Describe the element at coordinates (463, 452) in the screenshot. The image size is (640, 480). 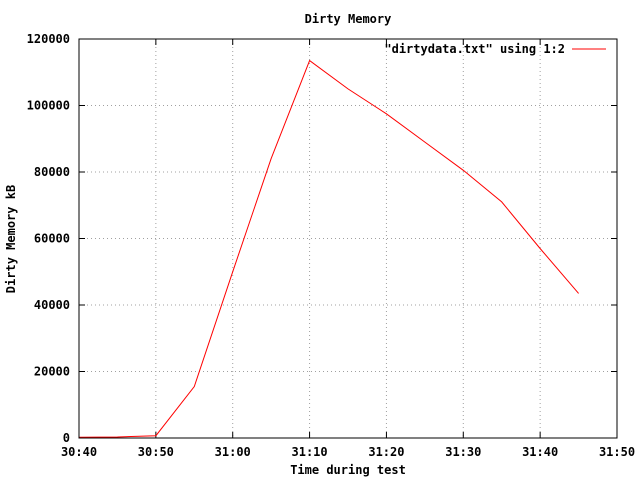
I see `x-tick-label: 31:30` at that location.